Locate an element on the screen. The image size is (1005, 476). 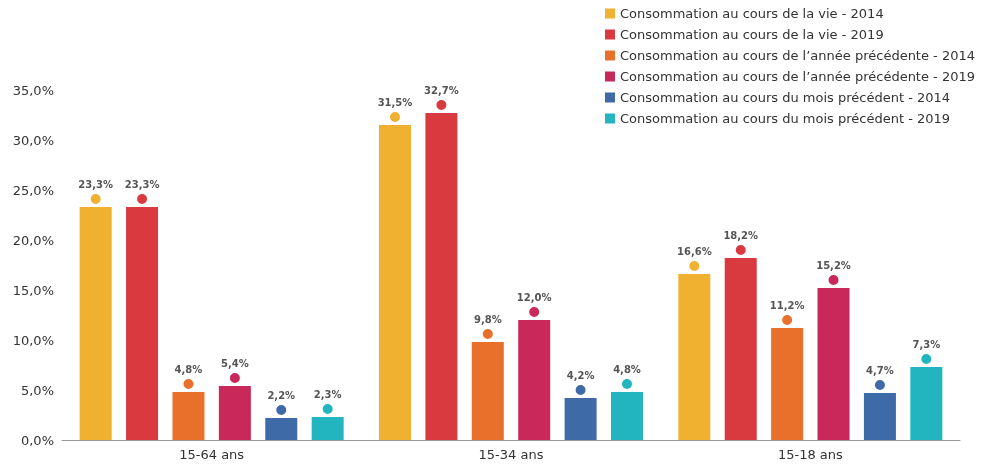
y-tick-label: 10,0% is located at coordinates (33, 340).